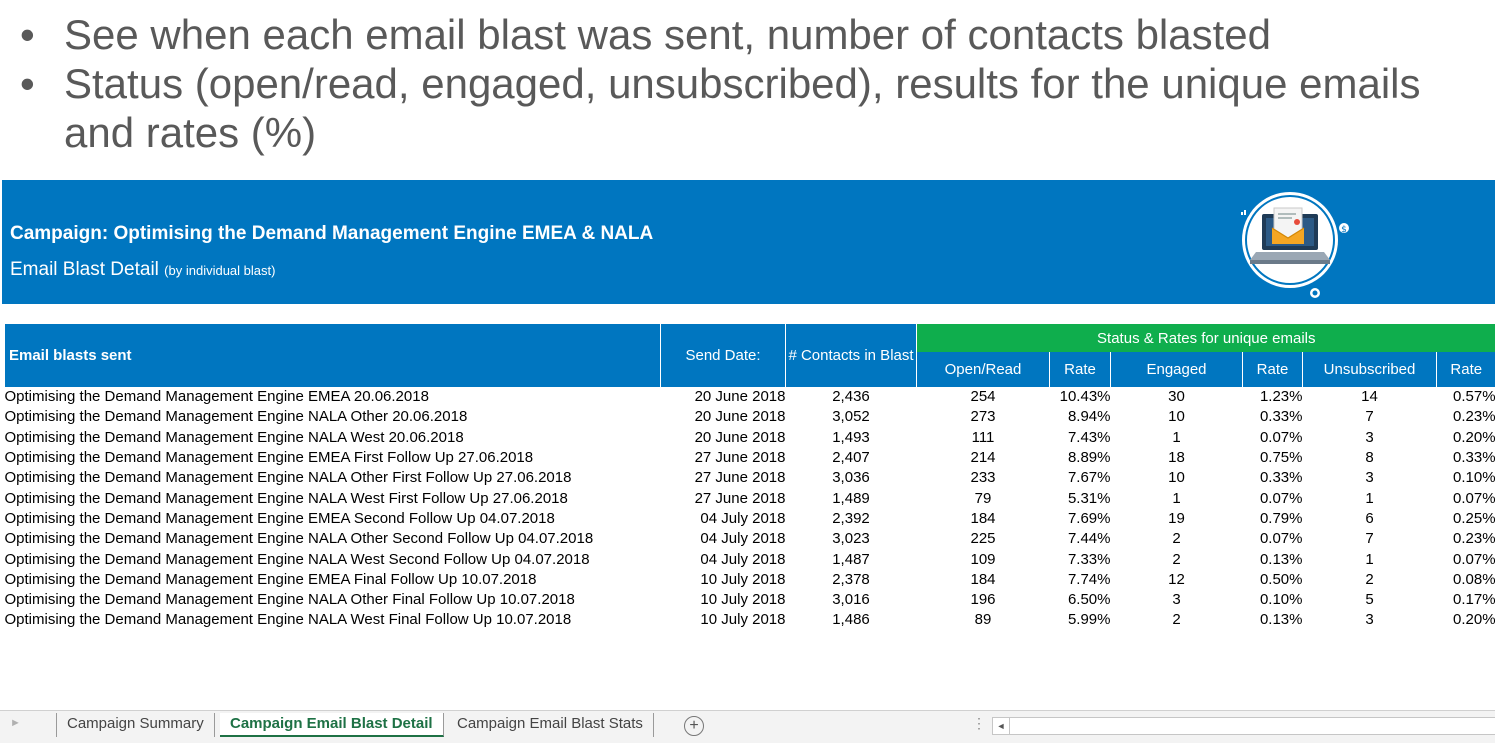 This screenshot has width=1495, height=743. I want to click on cell-open-read: 196, so click(983, 600).